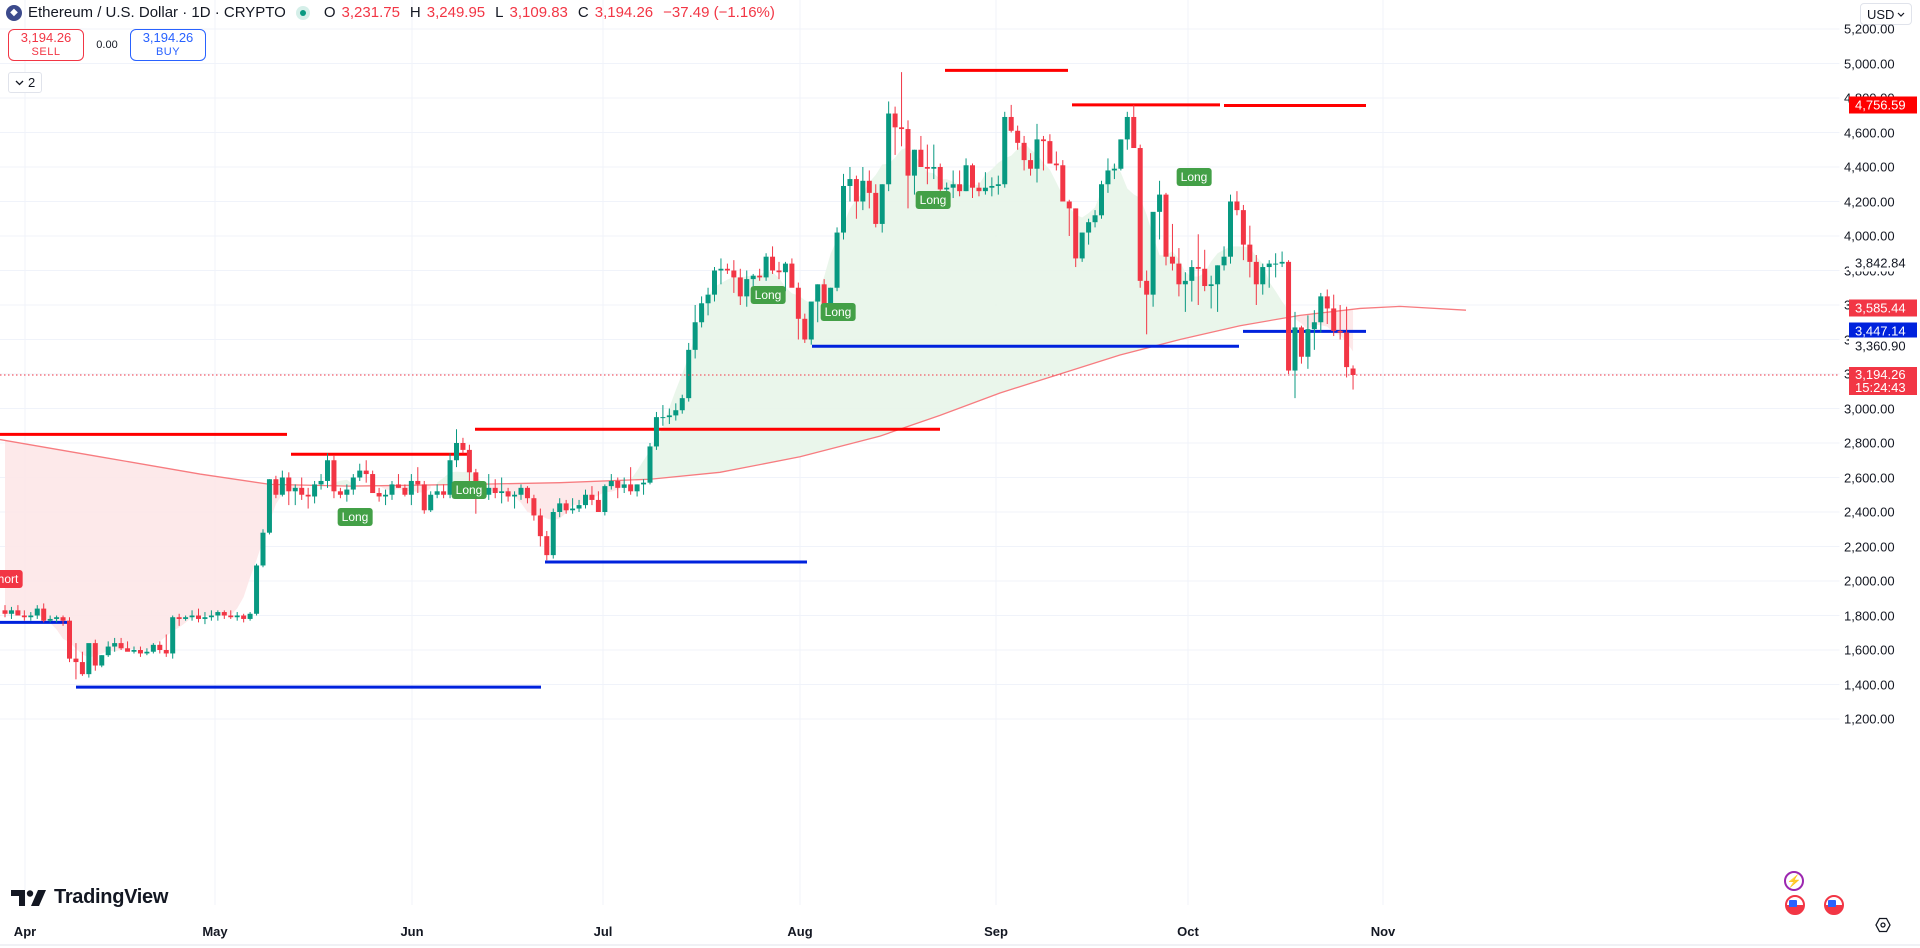 This screenshot has height=948, width=1920. Describe the element at coordinates (1794, 881) in the screenshot. I see `lightning-alert-icon: ⚡` at that location.